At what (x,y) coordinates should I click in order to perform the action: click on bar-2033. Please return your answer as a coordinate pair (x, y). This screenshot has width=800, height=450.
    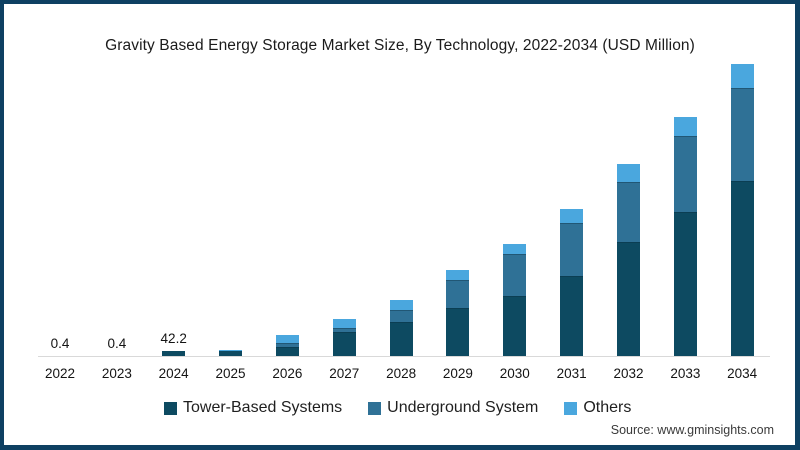
    Looking at the image, I should click on (685, 236).